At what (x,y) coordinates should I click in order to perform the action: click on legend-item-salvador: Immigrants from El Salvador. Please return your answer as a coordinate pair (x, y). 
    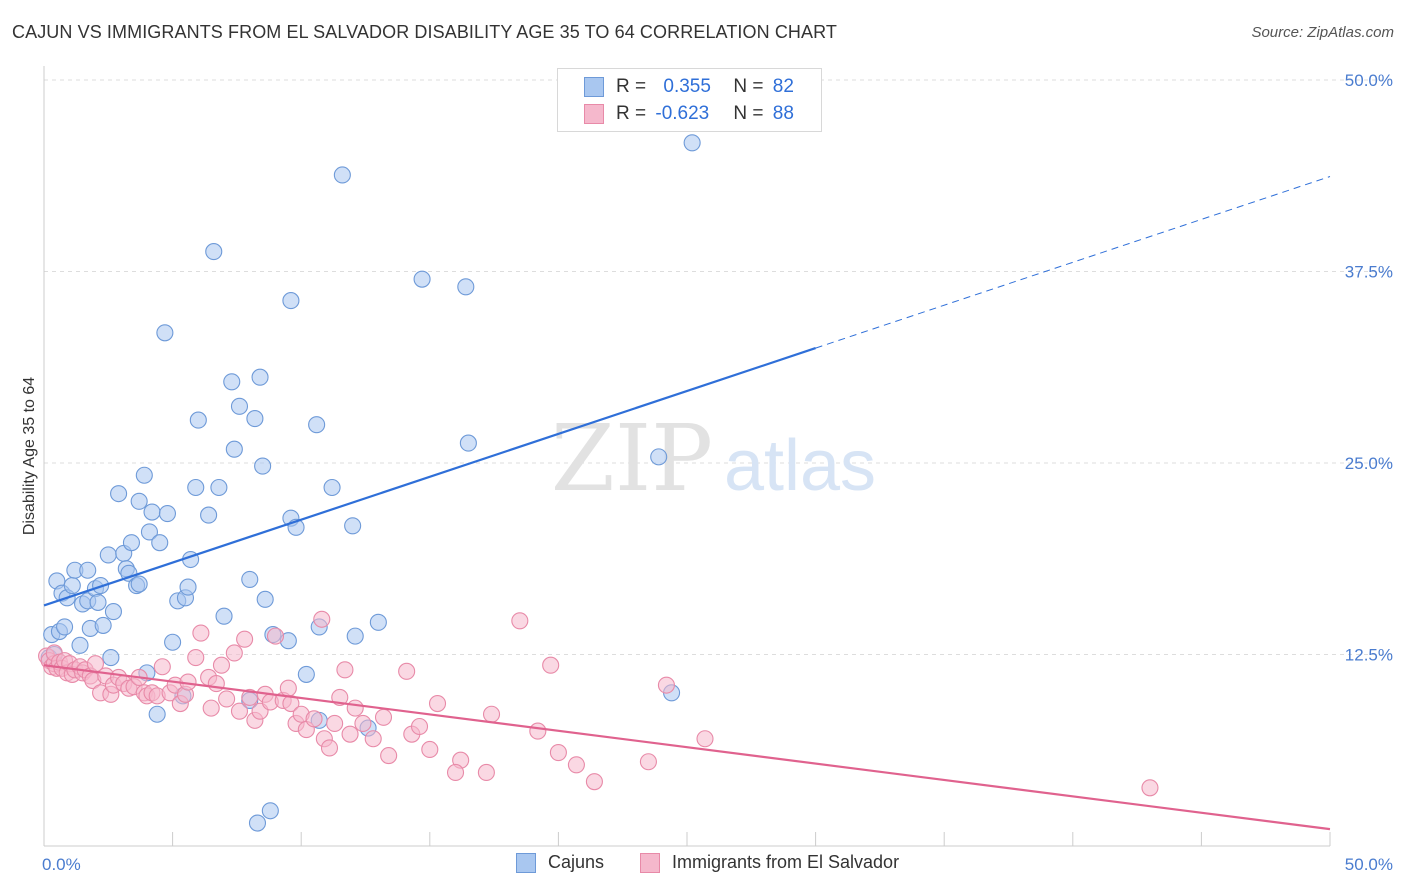
    Looking at the image, I should click on (769, 862).